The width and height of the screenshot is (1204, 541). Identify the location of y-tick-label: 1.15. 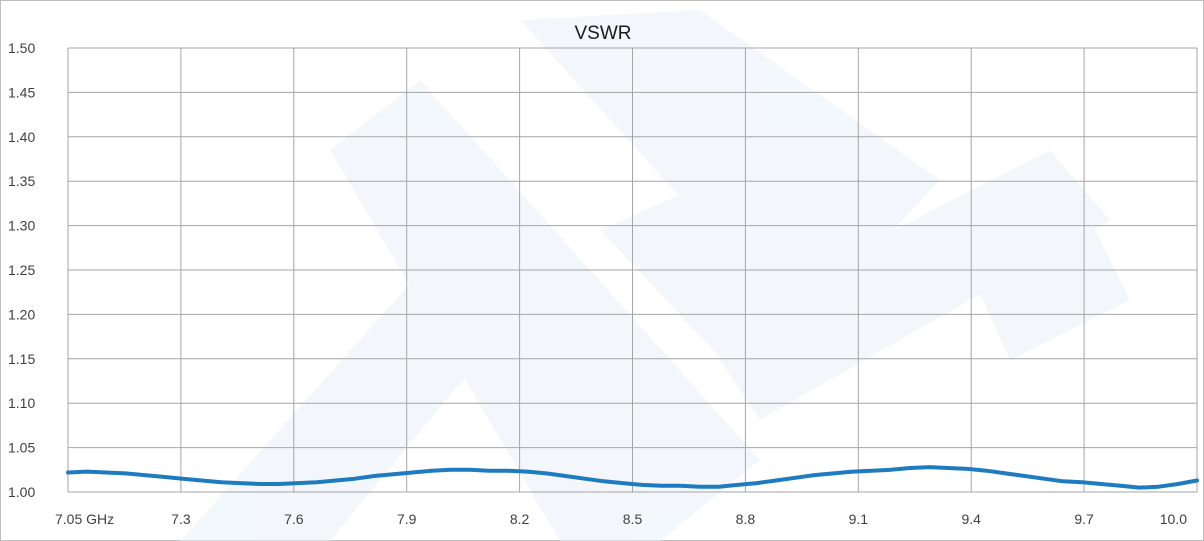
(21, 359).